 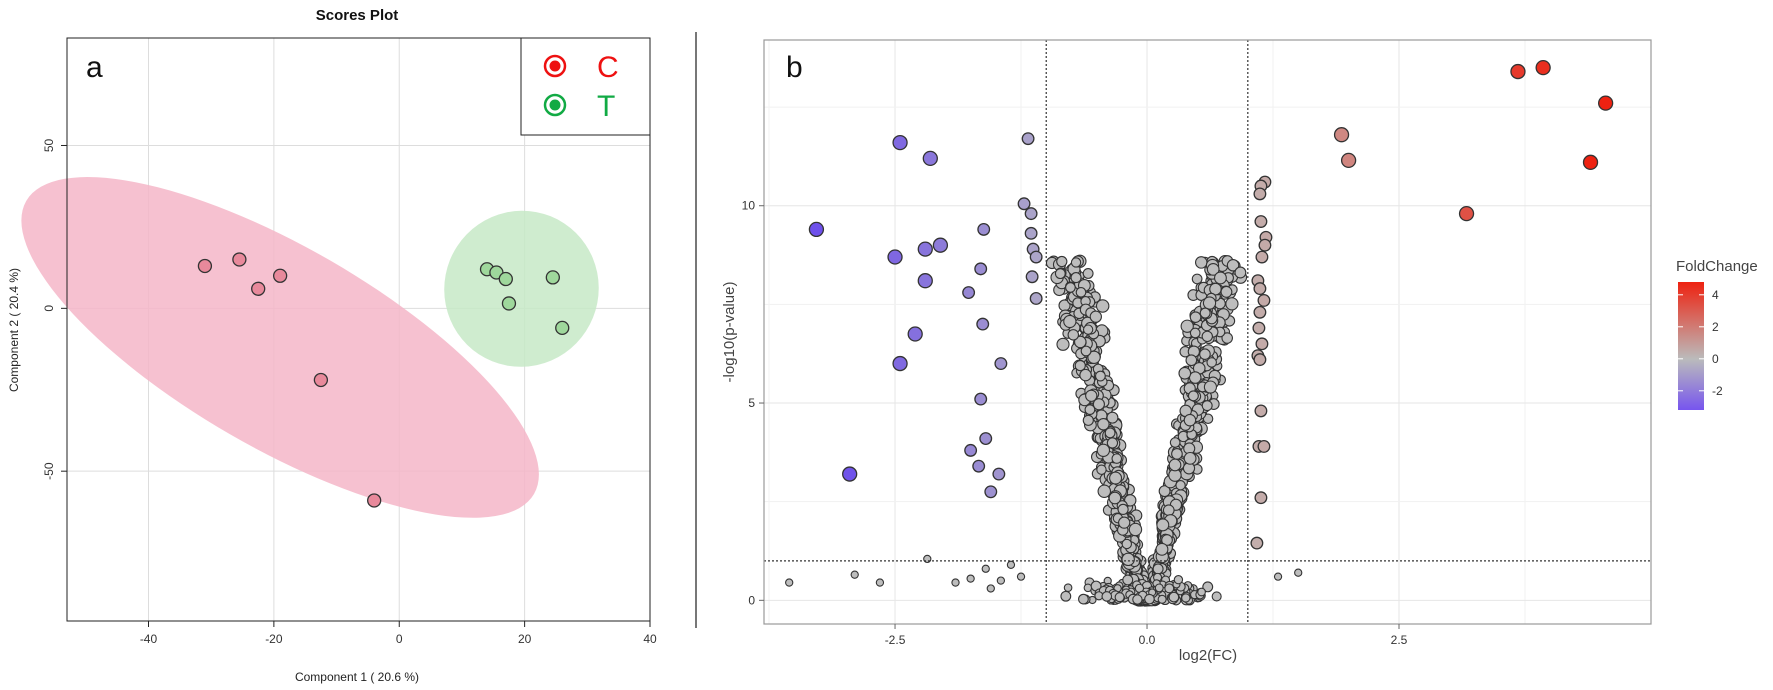 What do you see at coordinates (399, 639) in the screenshot?
I see `x-tick-label: 0` at bounding box center [399, 639].